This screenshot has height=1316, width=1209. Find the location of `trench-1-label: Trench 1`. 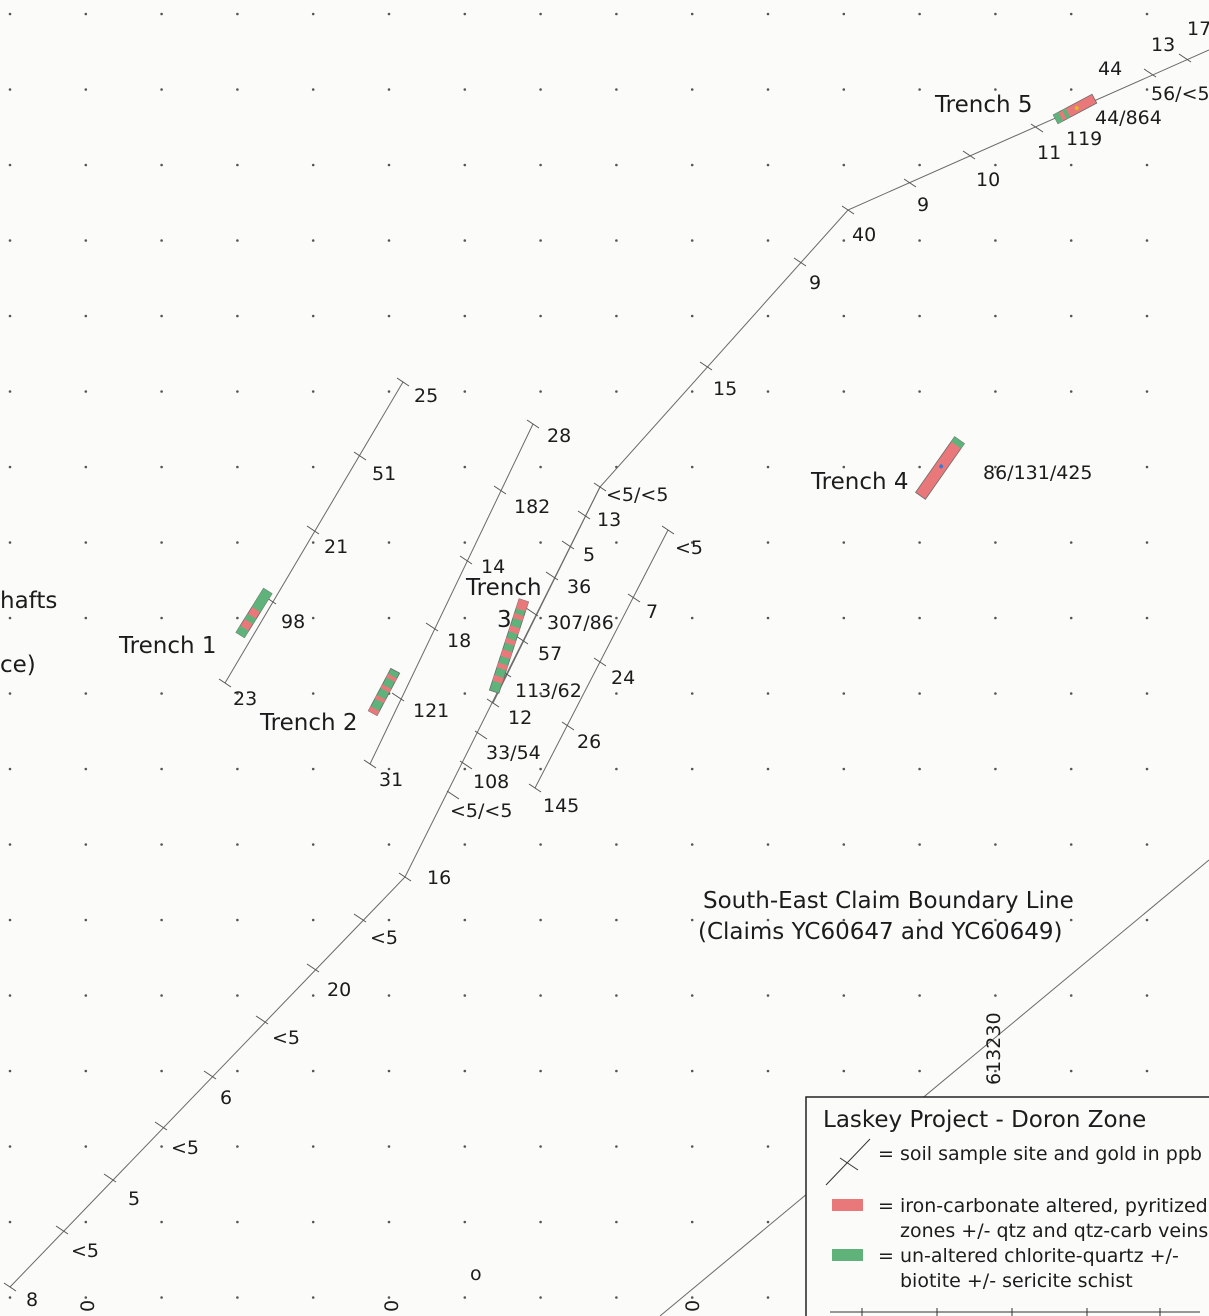

trench-1-label: Trench 1 is located at coordinates (167, 646).